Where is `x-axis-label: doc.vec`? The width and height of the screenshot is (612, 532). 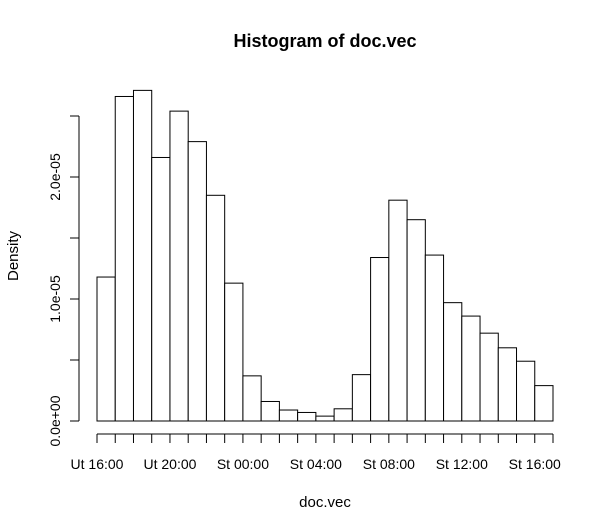 x-axis-label: doc.vec is located at coordinates (325, 502).